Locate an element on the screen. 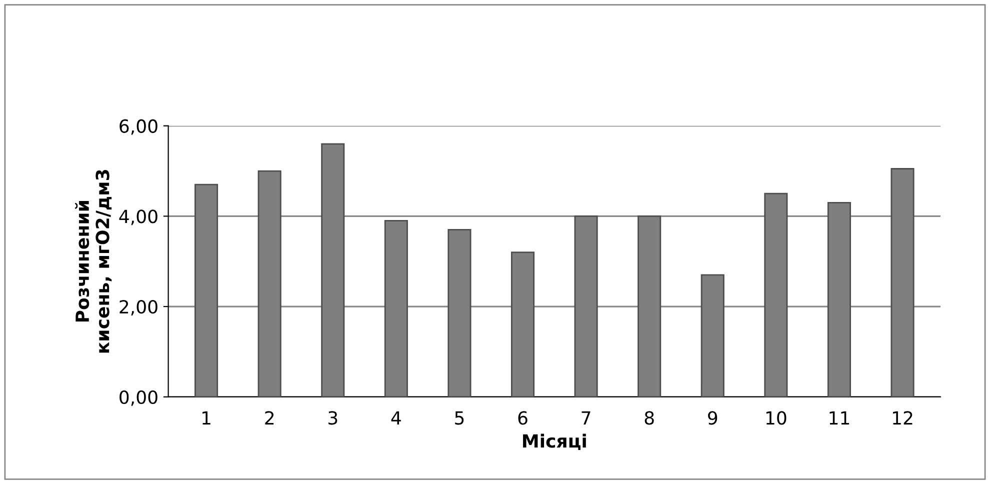  x-tick-label: 1 is located at coordinates (206, 417).